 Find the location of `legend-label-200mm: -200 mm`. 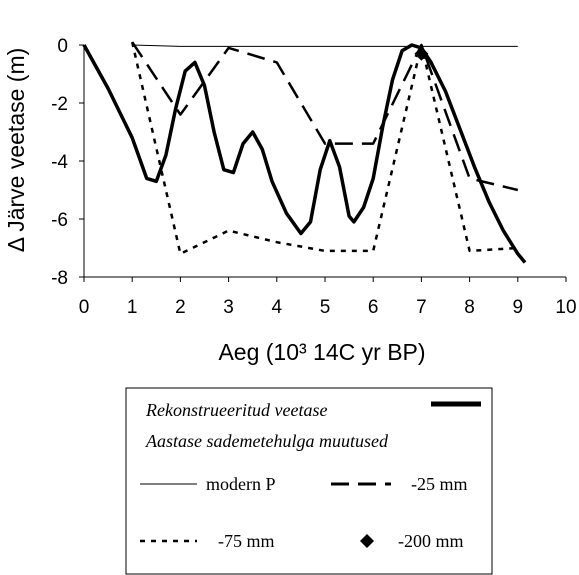

legend-label-200mm: -200 mm is located at coordinates (431, 541).